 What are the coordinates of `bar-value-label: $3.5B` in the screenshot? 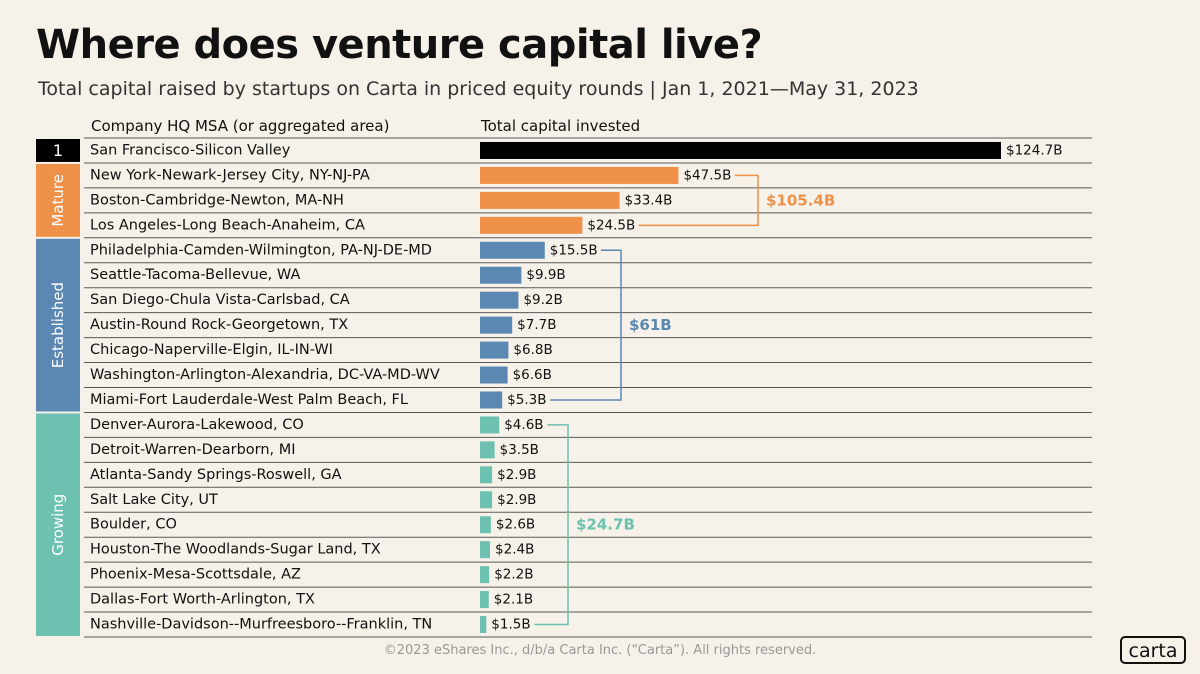 It's located at (519, 450).